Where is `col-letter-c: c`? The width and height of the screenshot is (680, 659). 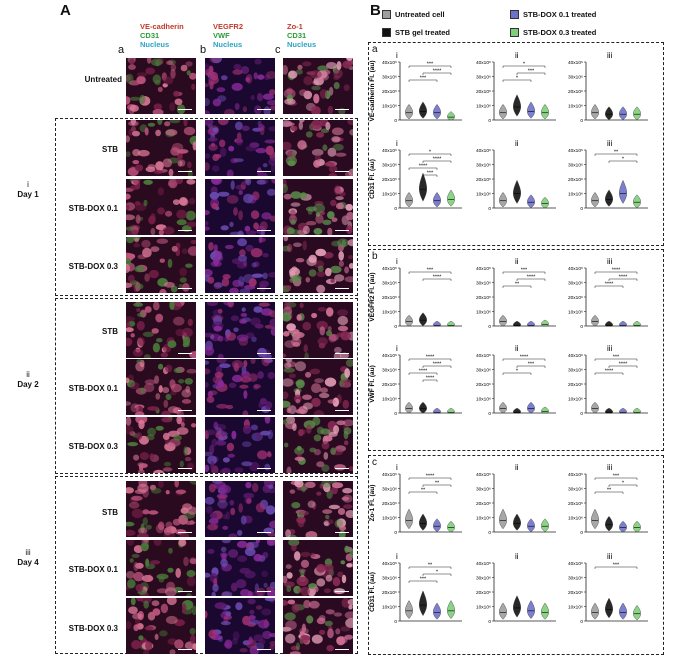
col-letter-c: c is located at coordinates (278, 50).